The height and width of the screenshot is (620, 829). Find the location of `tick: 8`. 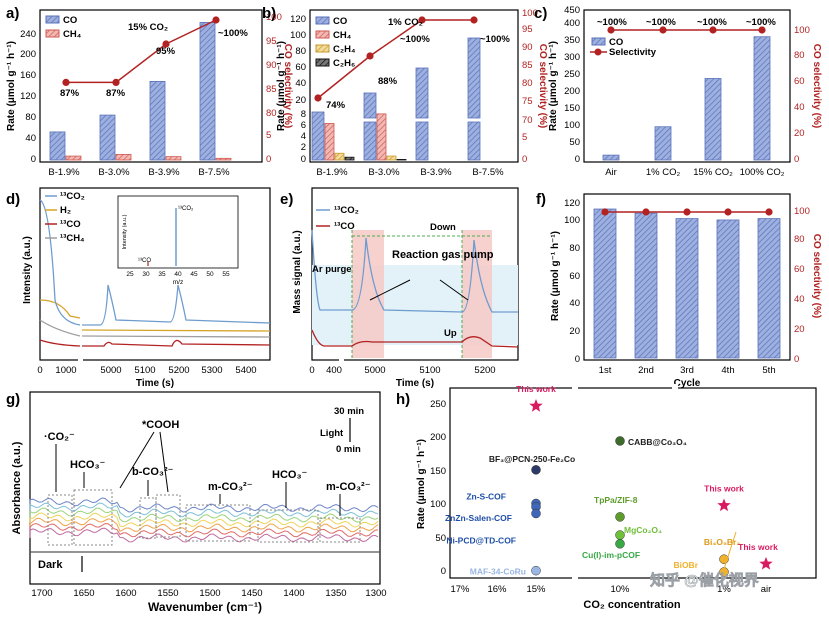

tick: 8 is located at coordinates (303, 114).